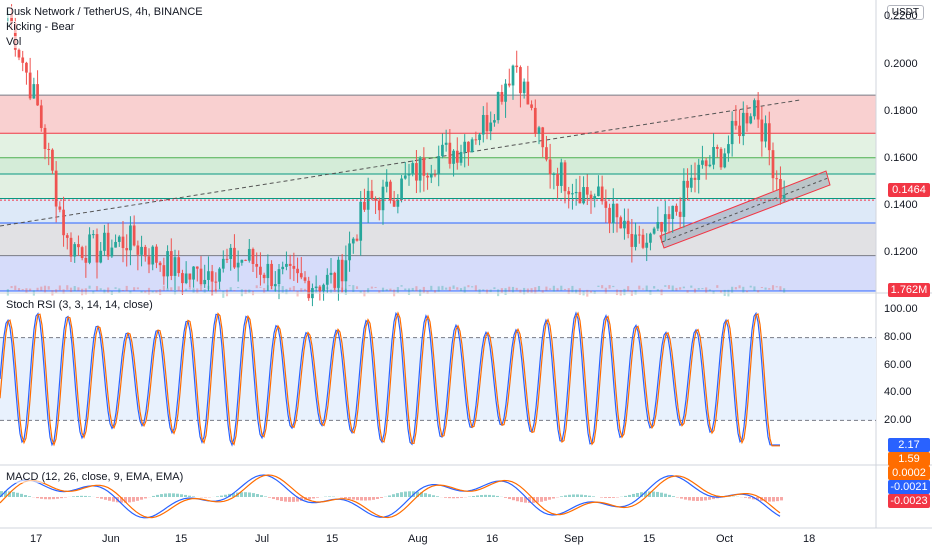  I want to click on currency-button: USDT, so click(905, 12).